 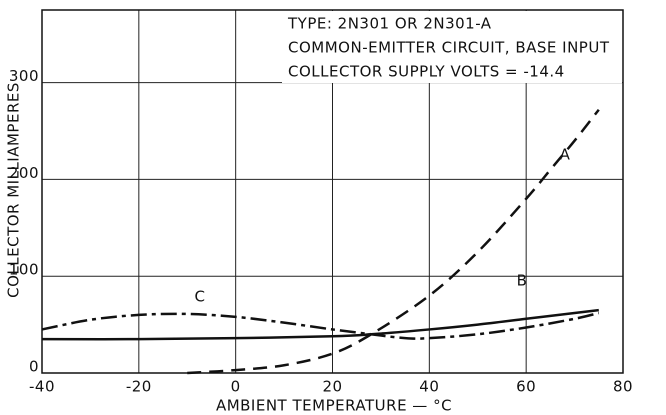 What do you see at coordinates (42, 387) in the screenshot?
I see `x-tick-label: -40` at bounding box center [42, 387].